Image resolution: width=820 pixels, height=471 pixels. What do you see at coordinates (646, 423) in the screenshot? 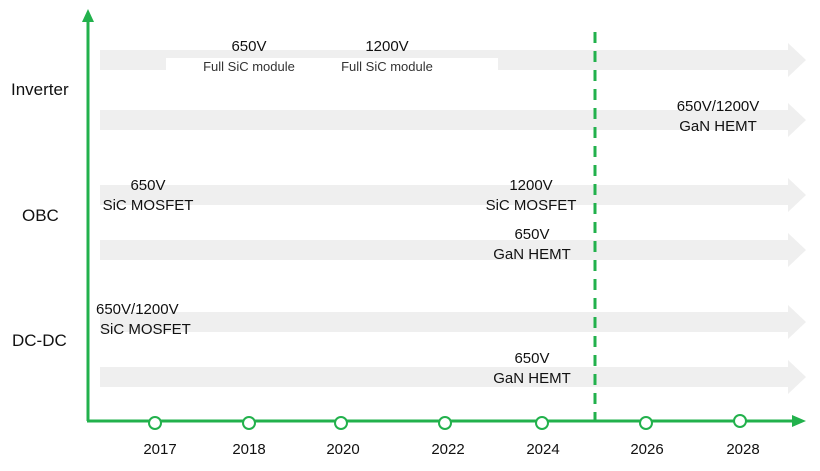
I see `marker-2026` at bounding box center [646, 423].